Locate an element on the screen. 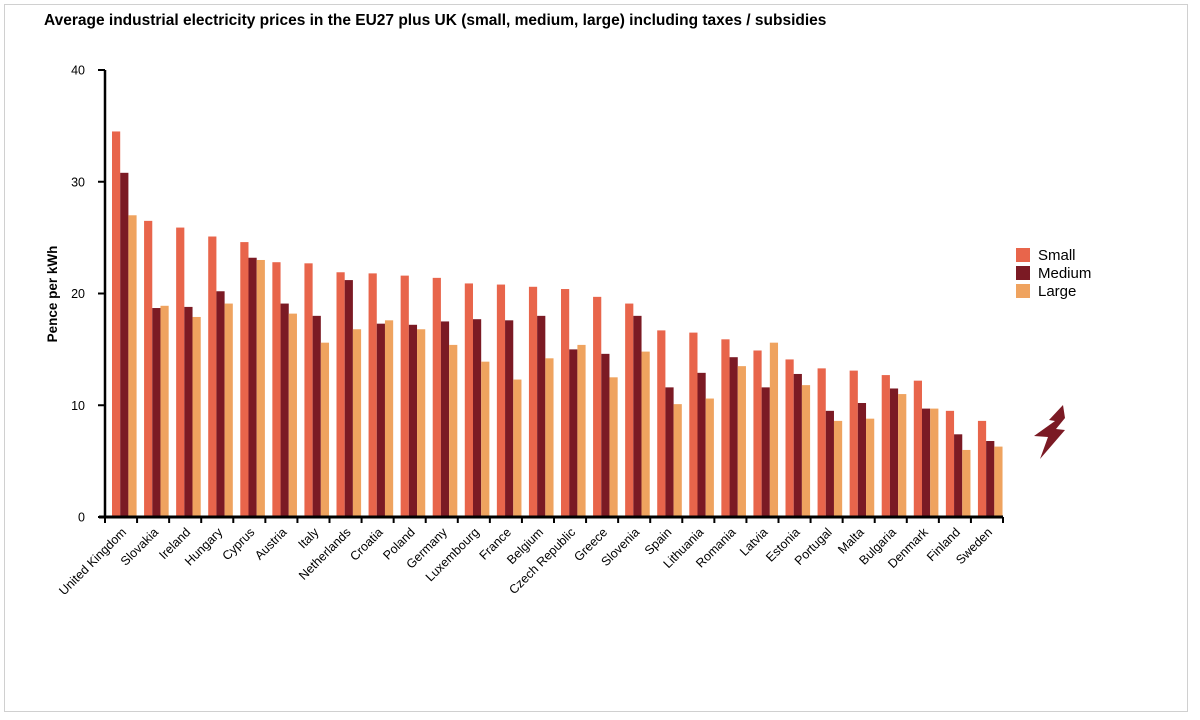 Image resolution: width=1200 pixels, height=720 pixels. bar-small-slovakia is located at coordinates (148, 369).